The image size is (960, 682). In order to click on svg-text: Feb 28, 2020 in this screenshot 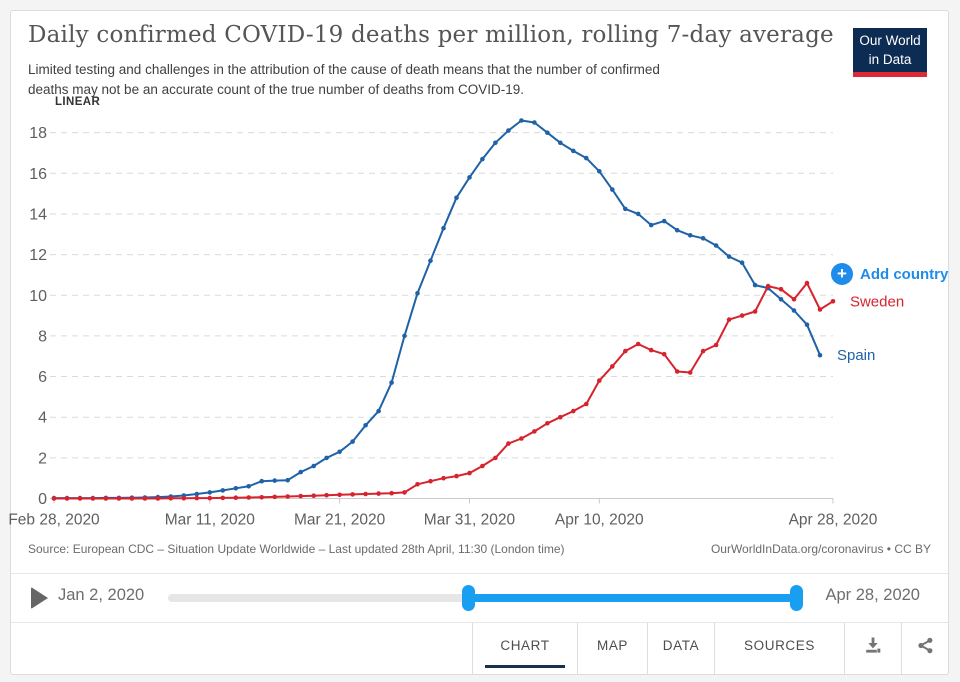, I will do `click(54, 520)`.